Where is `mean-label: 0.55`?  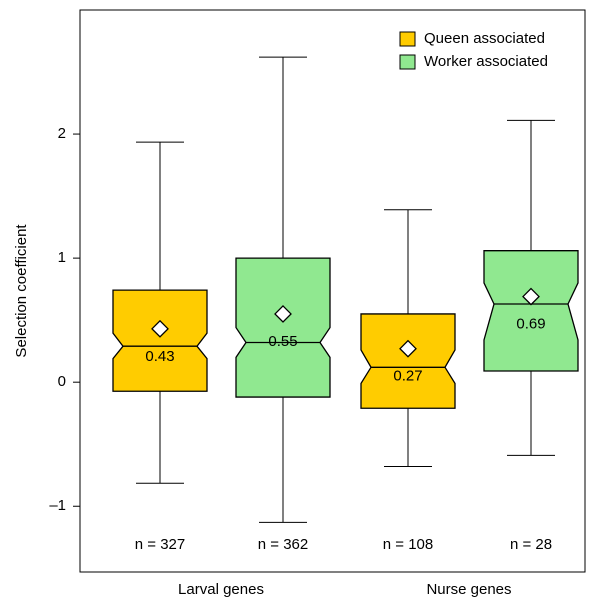
mean-label: 0.55 is located at coordinates (282, 341).